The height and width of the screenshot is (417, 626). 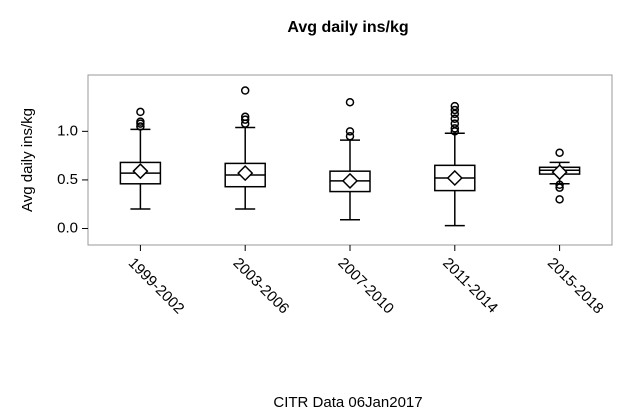 What do you see at coordinates (575, 286) in the screenshot?
I see `x-tick-label: 2015-2018` at bounding box center [575, 286].